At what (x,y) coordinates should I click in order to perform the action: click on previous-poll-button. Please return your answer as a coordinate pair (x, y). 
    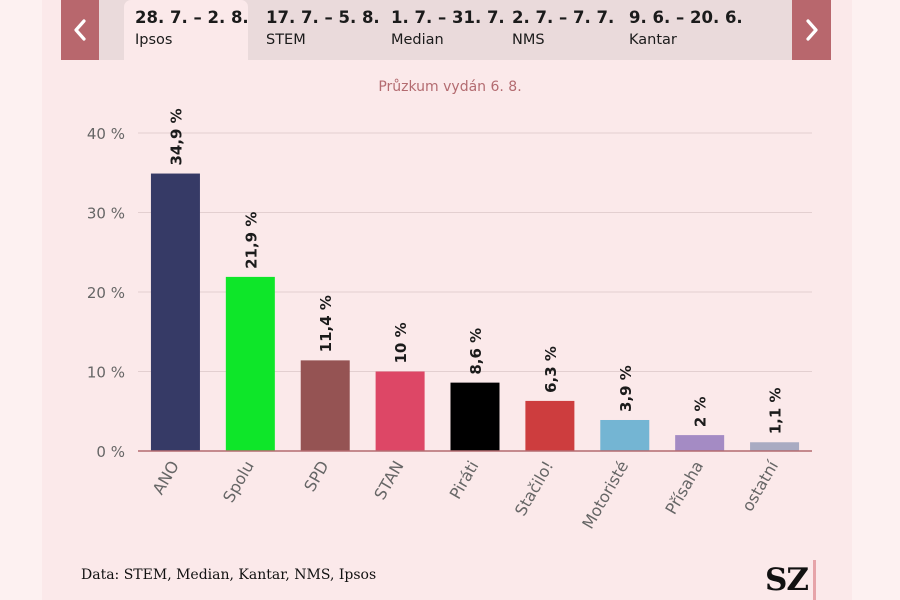
    Looking at the image, I should click on (80, 30).